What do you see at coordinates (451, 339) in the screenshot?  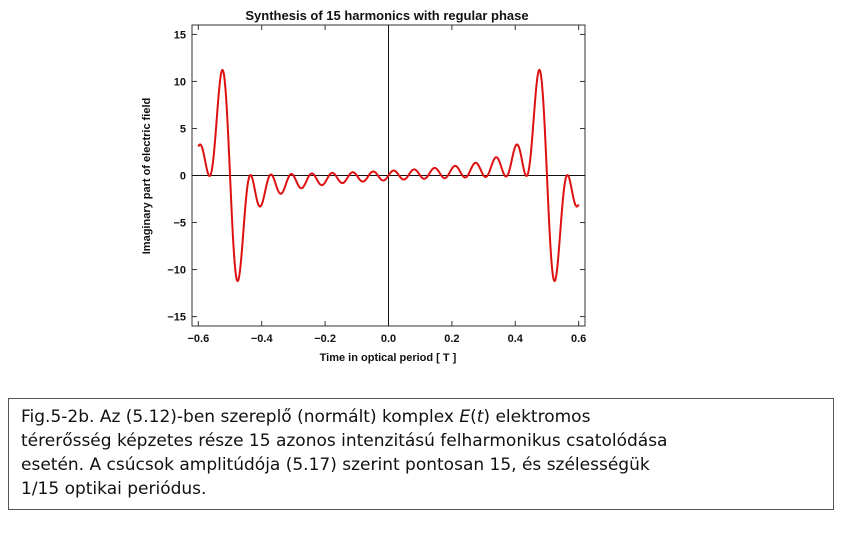 I see `x-tick-label: 0.2` at bounding box center [451, 339].